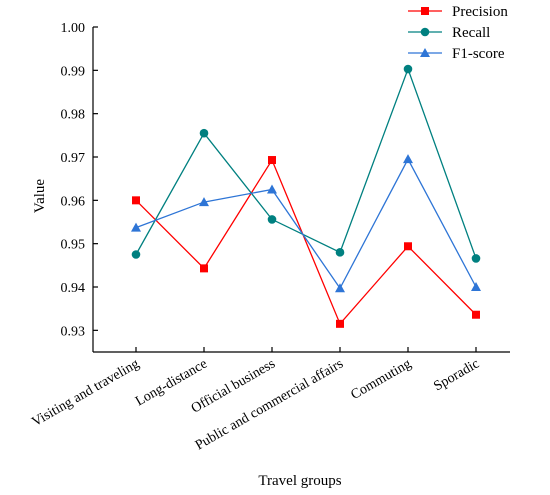  I want to click on x-axis-title: Travel groups, so click(299, 481).